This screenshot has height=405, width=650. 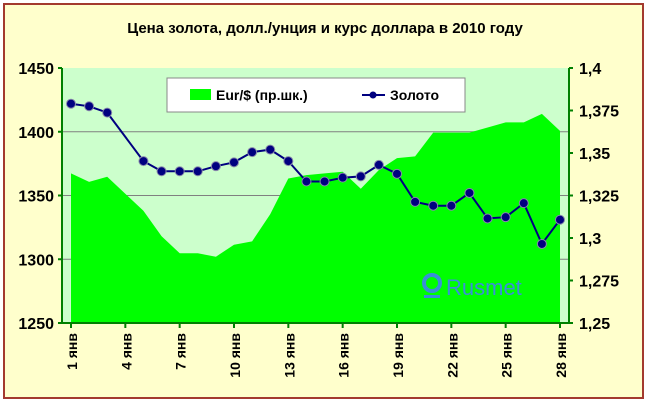 What do you see at coordinates (344, 355) in the screenshot?
I see `x-tick-label: 16 янв` at bounding box center [344, 355].